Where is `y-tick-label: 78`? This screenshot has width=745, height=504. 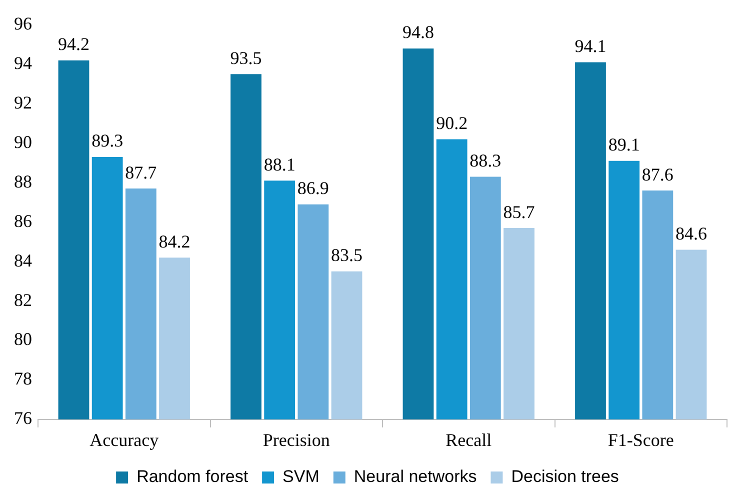
y-tick-label: 78 is located at coordinates (23, 378).